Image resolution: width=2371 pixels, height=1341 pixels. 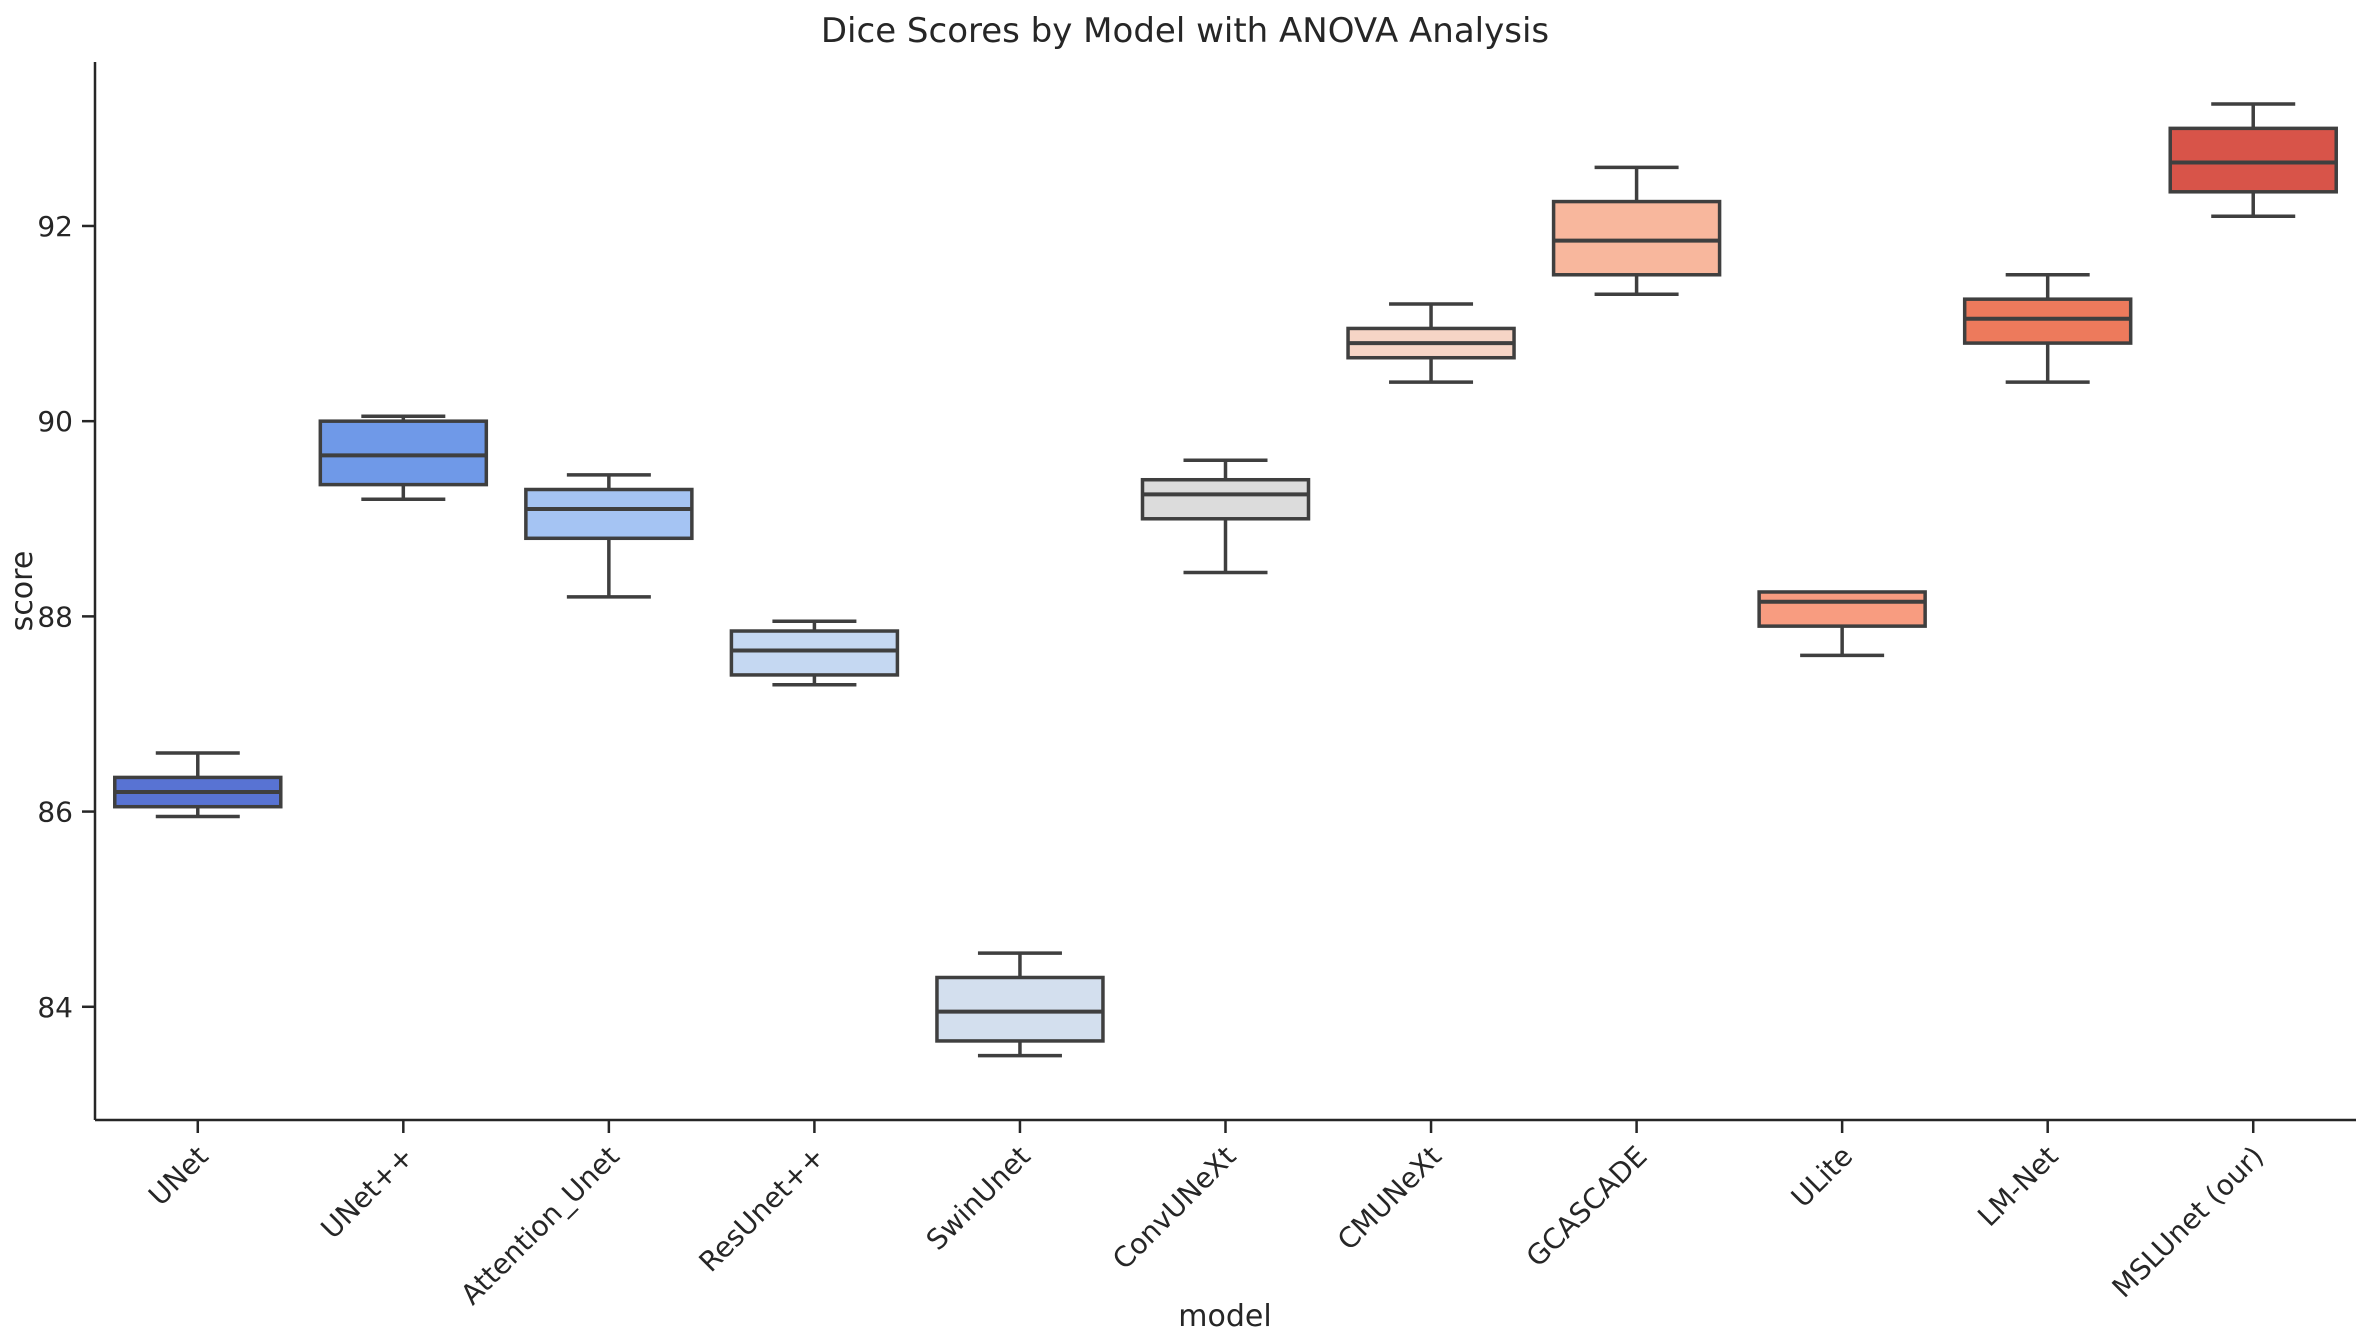 I want to click on boxplot-unet-, so click(x=403, y=458).